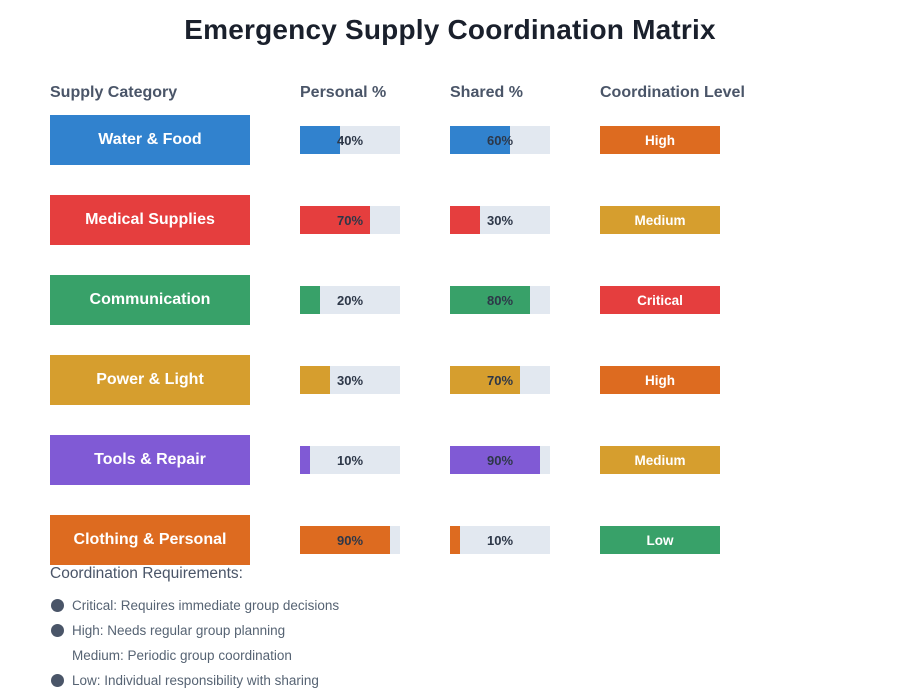  I want to click on shared-bar-value: 70%, so click(500, 380).